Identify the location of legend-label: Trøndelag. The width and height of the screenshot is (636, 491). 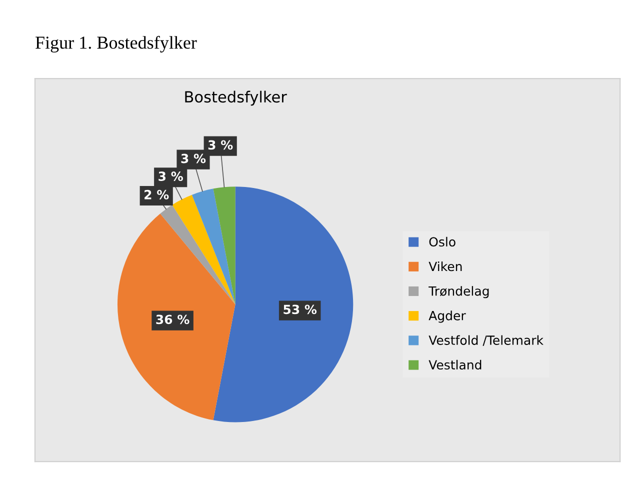
(458, 292).